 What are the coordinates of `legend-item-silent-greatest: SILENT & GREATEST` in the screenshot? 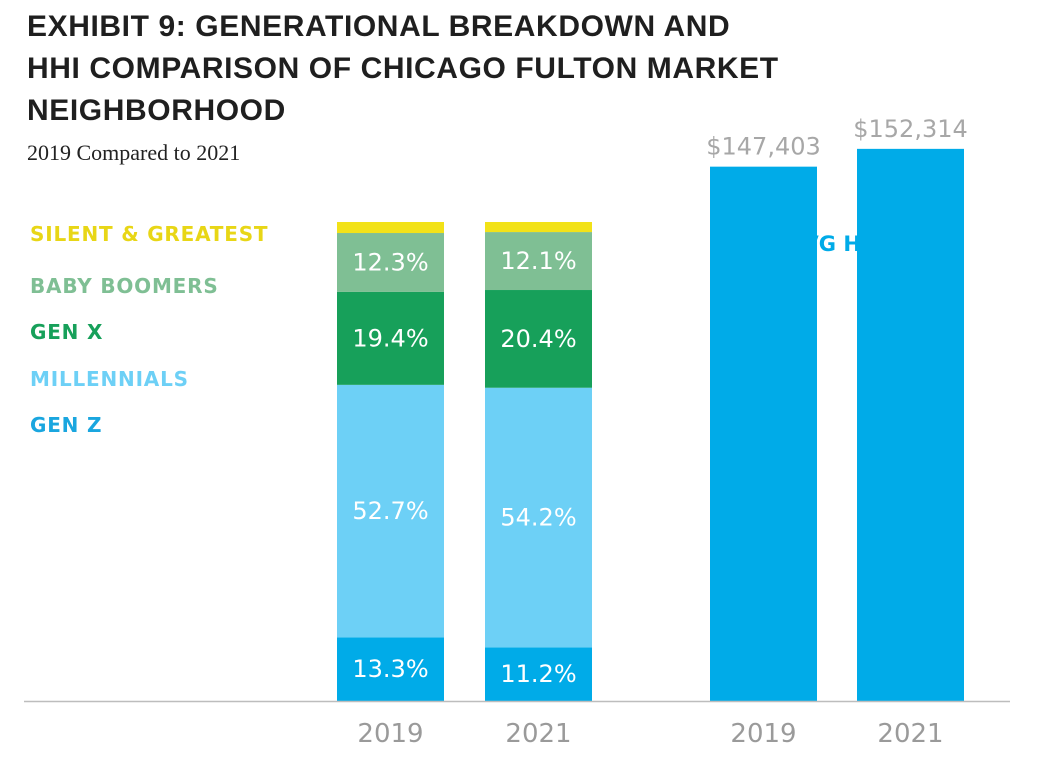 It's located at (149, 234).